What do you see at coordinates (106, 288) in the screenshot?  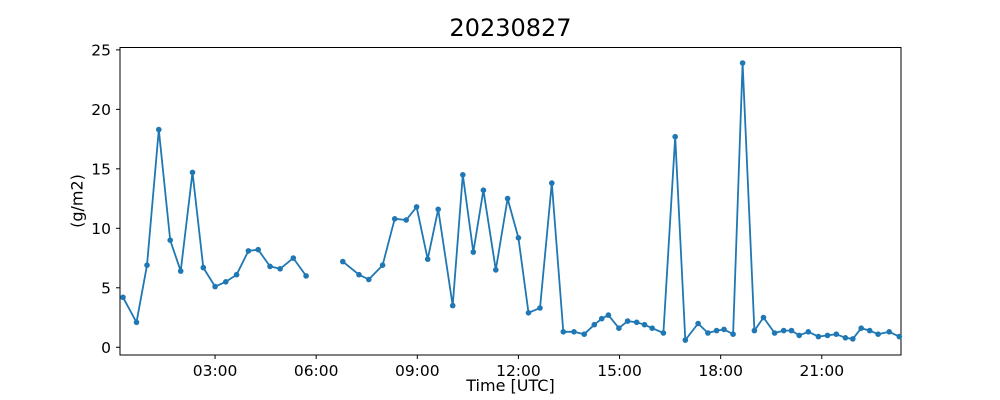 I see `y-tick-label: 5` at bounding box center [106, 288].